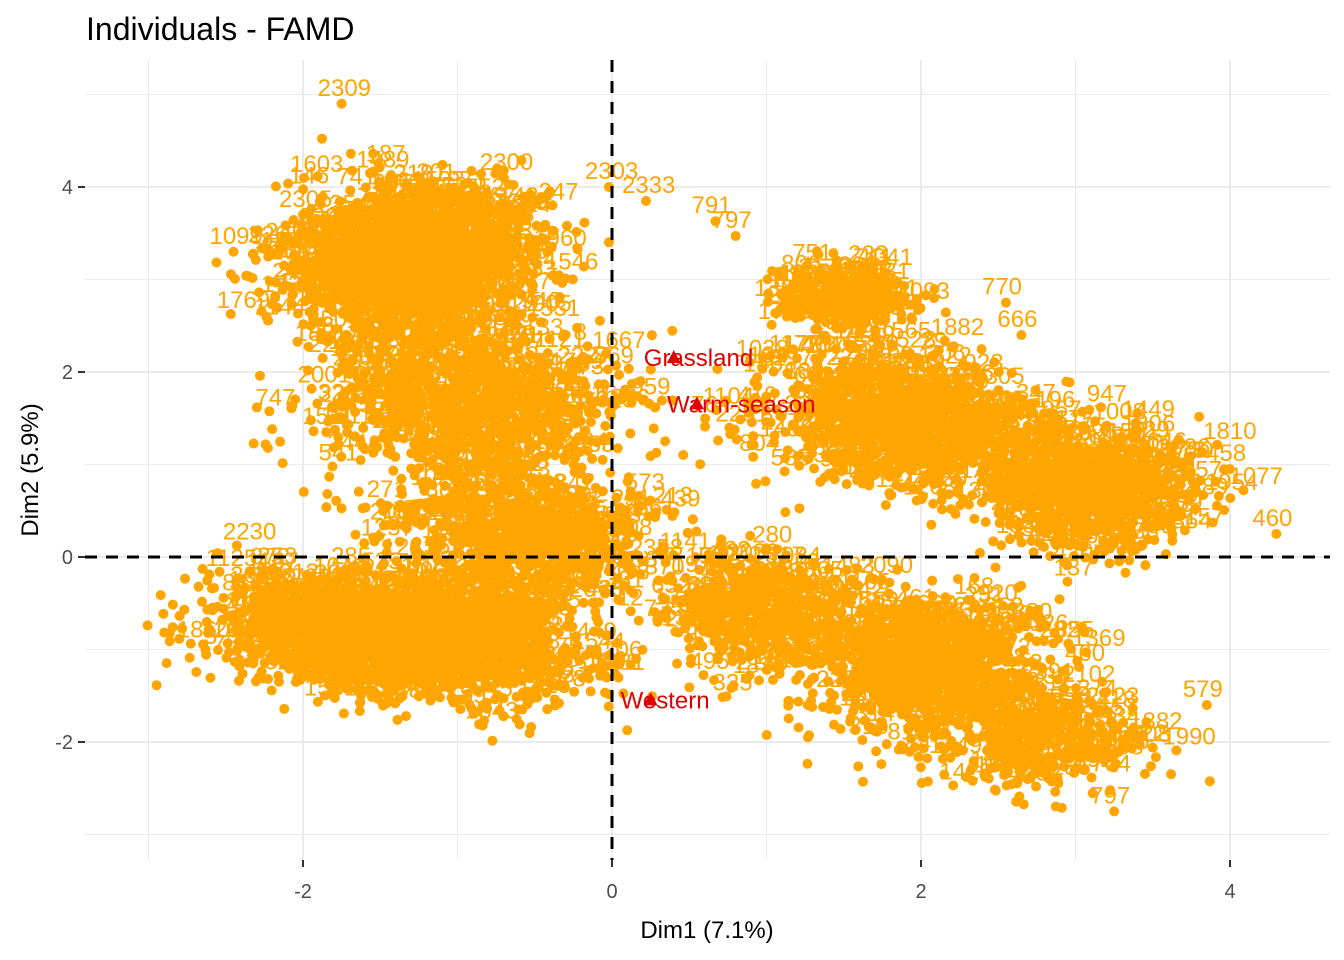  Describe the element at coordinates (618, 340) in the screenshot. I see `individual-label: 1667` at that location.